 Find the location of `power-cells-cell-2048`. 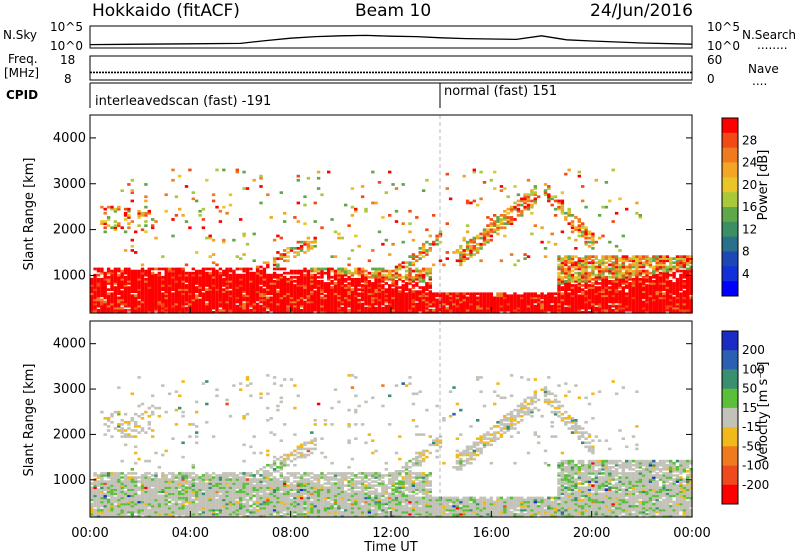

power-cells-cell-2048 is located at coordinates (396, 308).